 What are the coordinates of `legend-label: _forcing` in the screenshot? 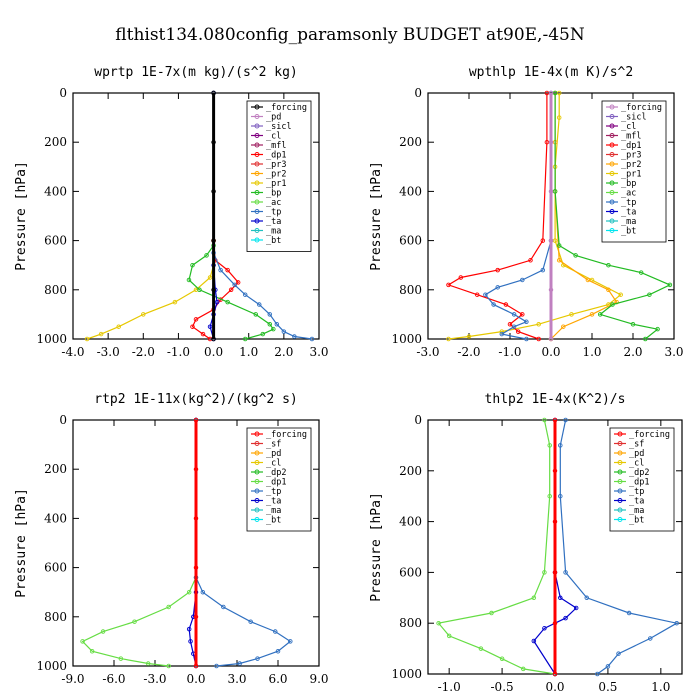 It's located at (286, 108).